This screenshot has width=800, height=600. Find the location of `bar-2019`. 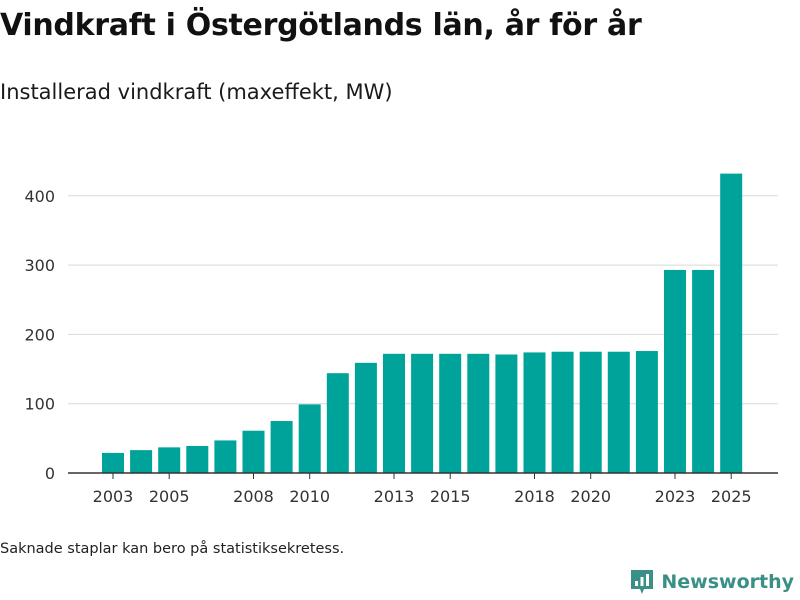

bar-2019 is located at coordinates (562, 412).